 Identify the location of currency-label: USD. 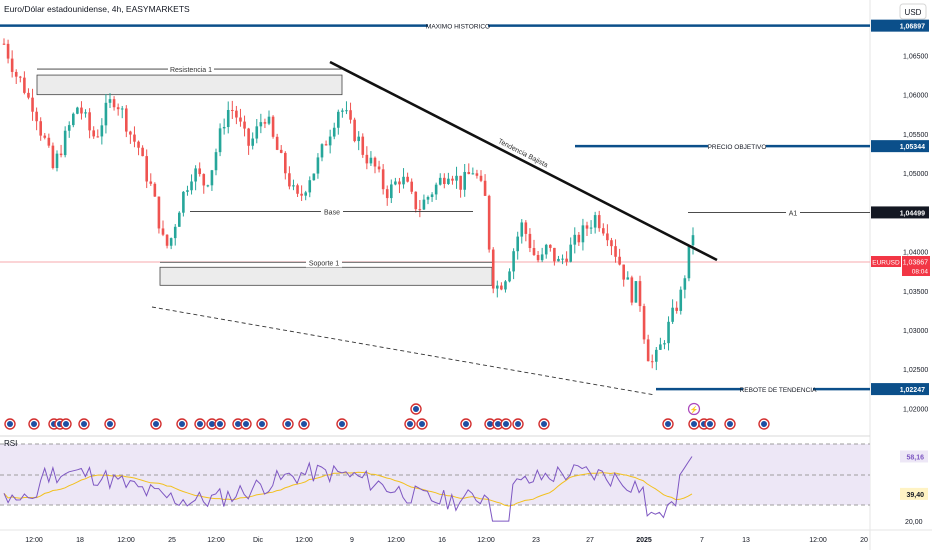
(913, 12).